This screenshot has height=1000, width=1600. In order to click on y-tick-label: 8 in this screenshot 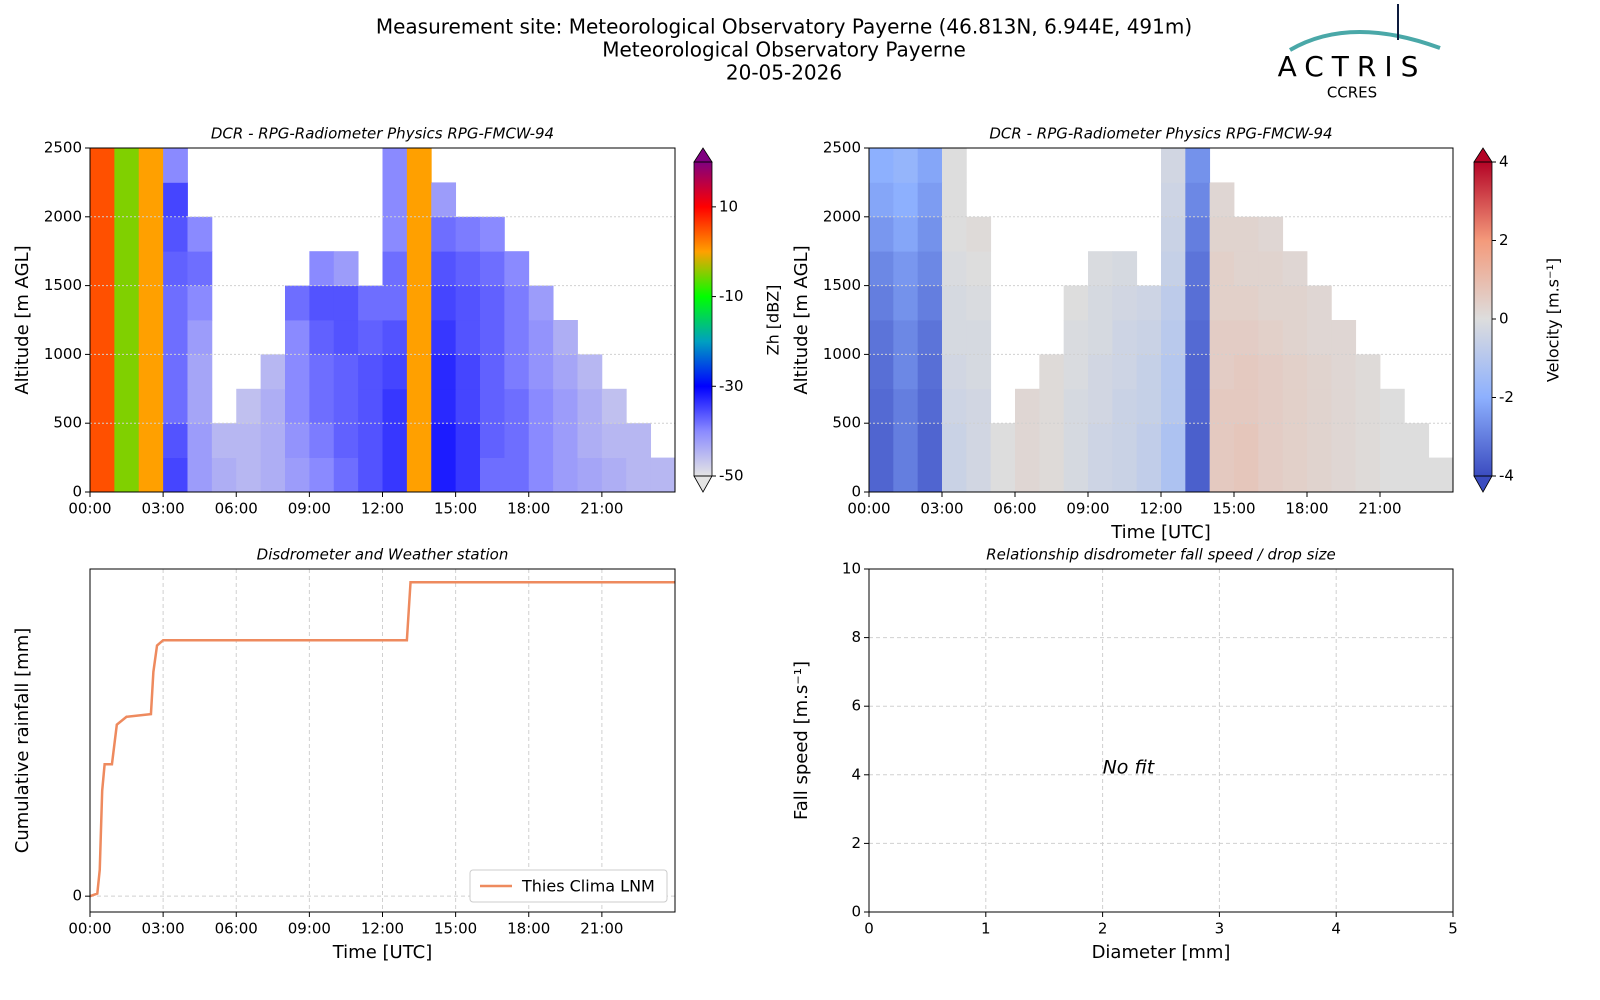, I will do `click(856, 637)`.